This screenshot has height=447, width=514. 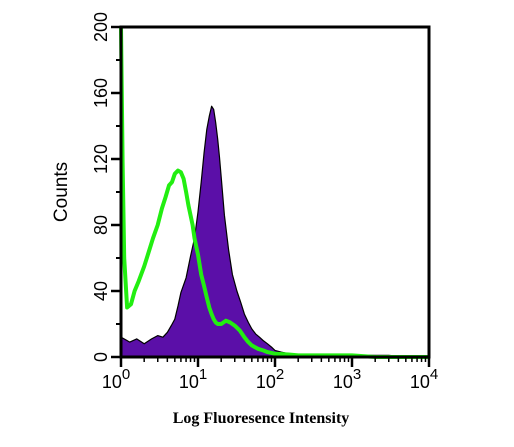 What do you see at coordinates (101, 27) in the screenshot?
I see `y-tick-label: 200` at bounding box center [101, 27].